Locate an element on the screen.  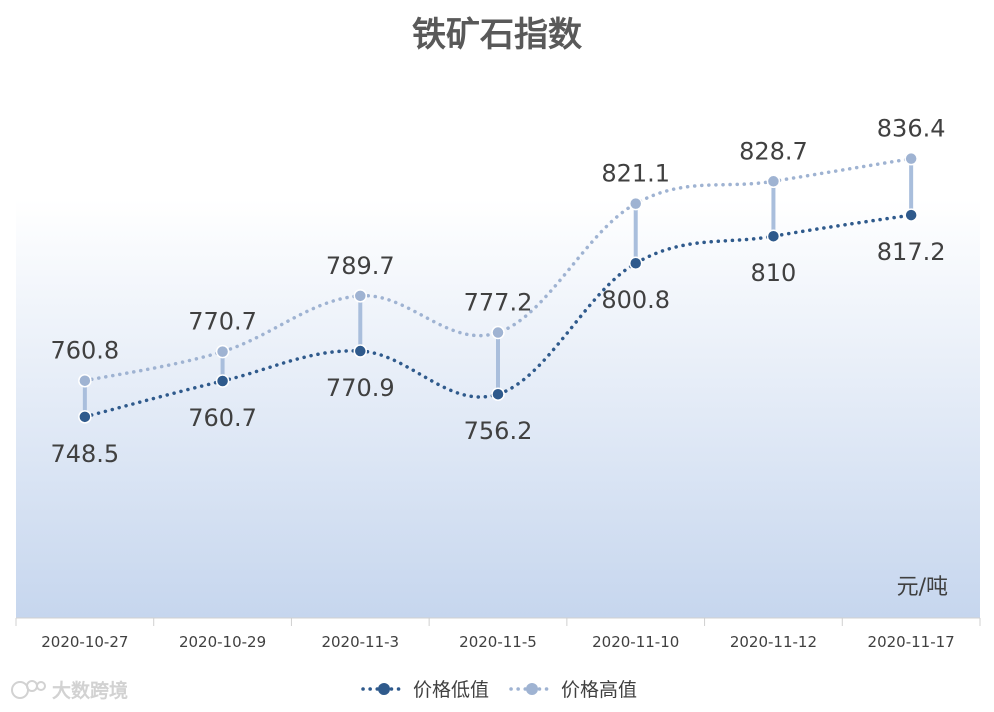
data-label: 789.7 is located at coordinates (360, 266).